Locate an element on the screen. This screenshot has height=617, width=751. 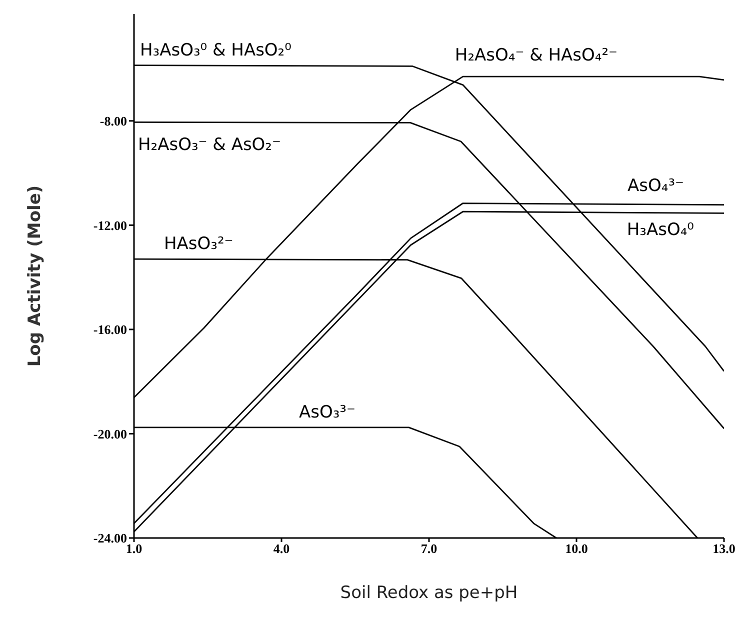
y-axis-title: Log Activity (Mole) is located at coordinates (35, 276).